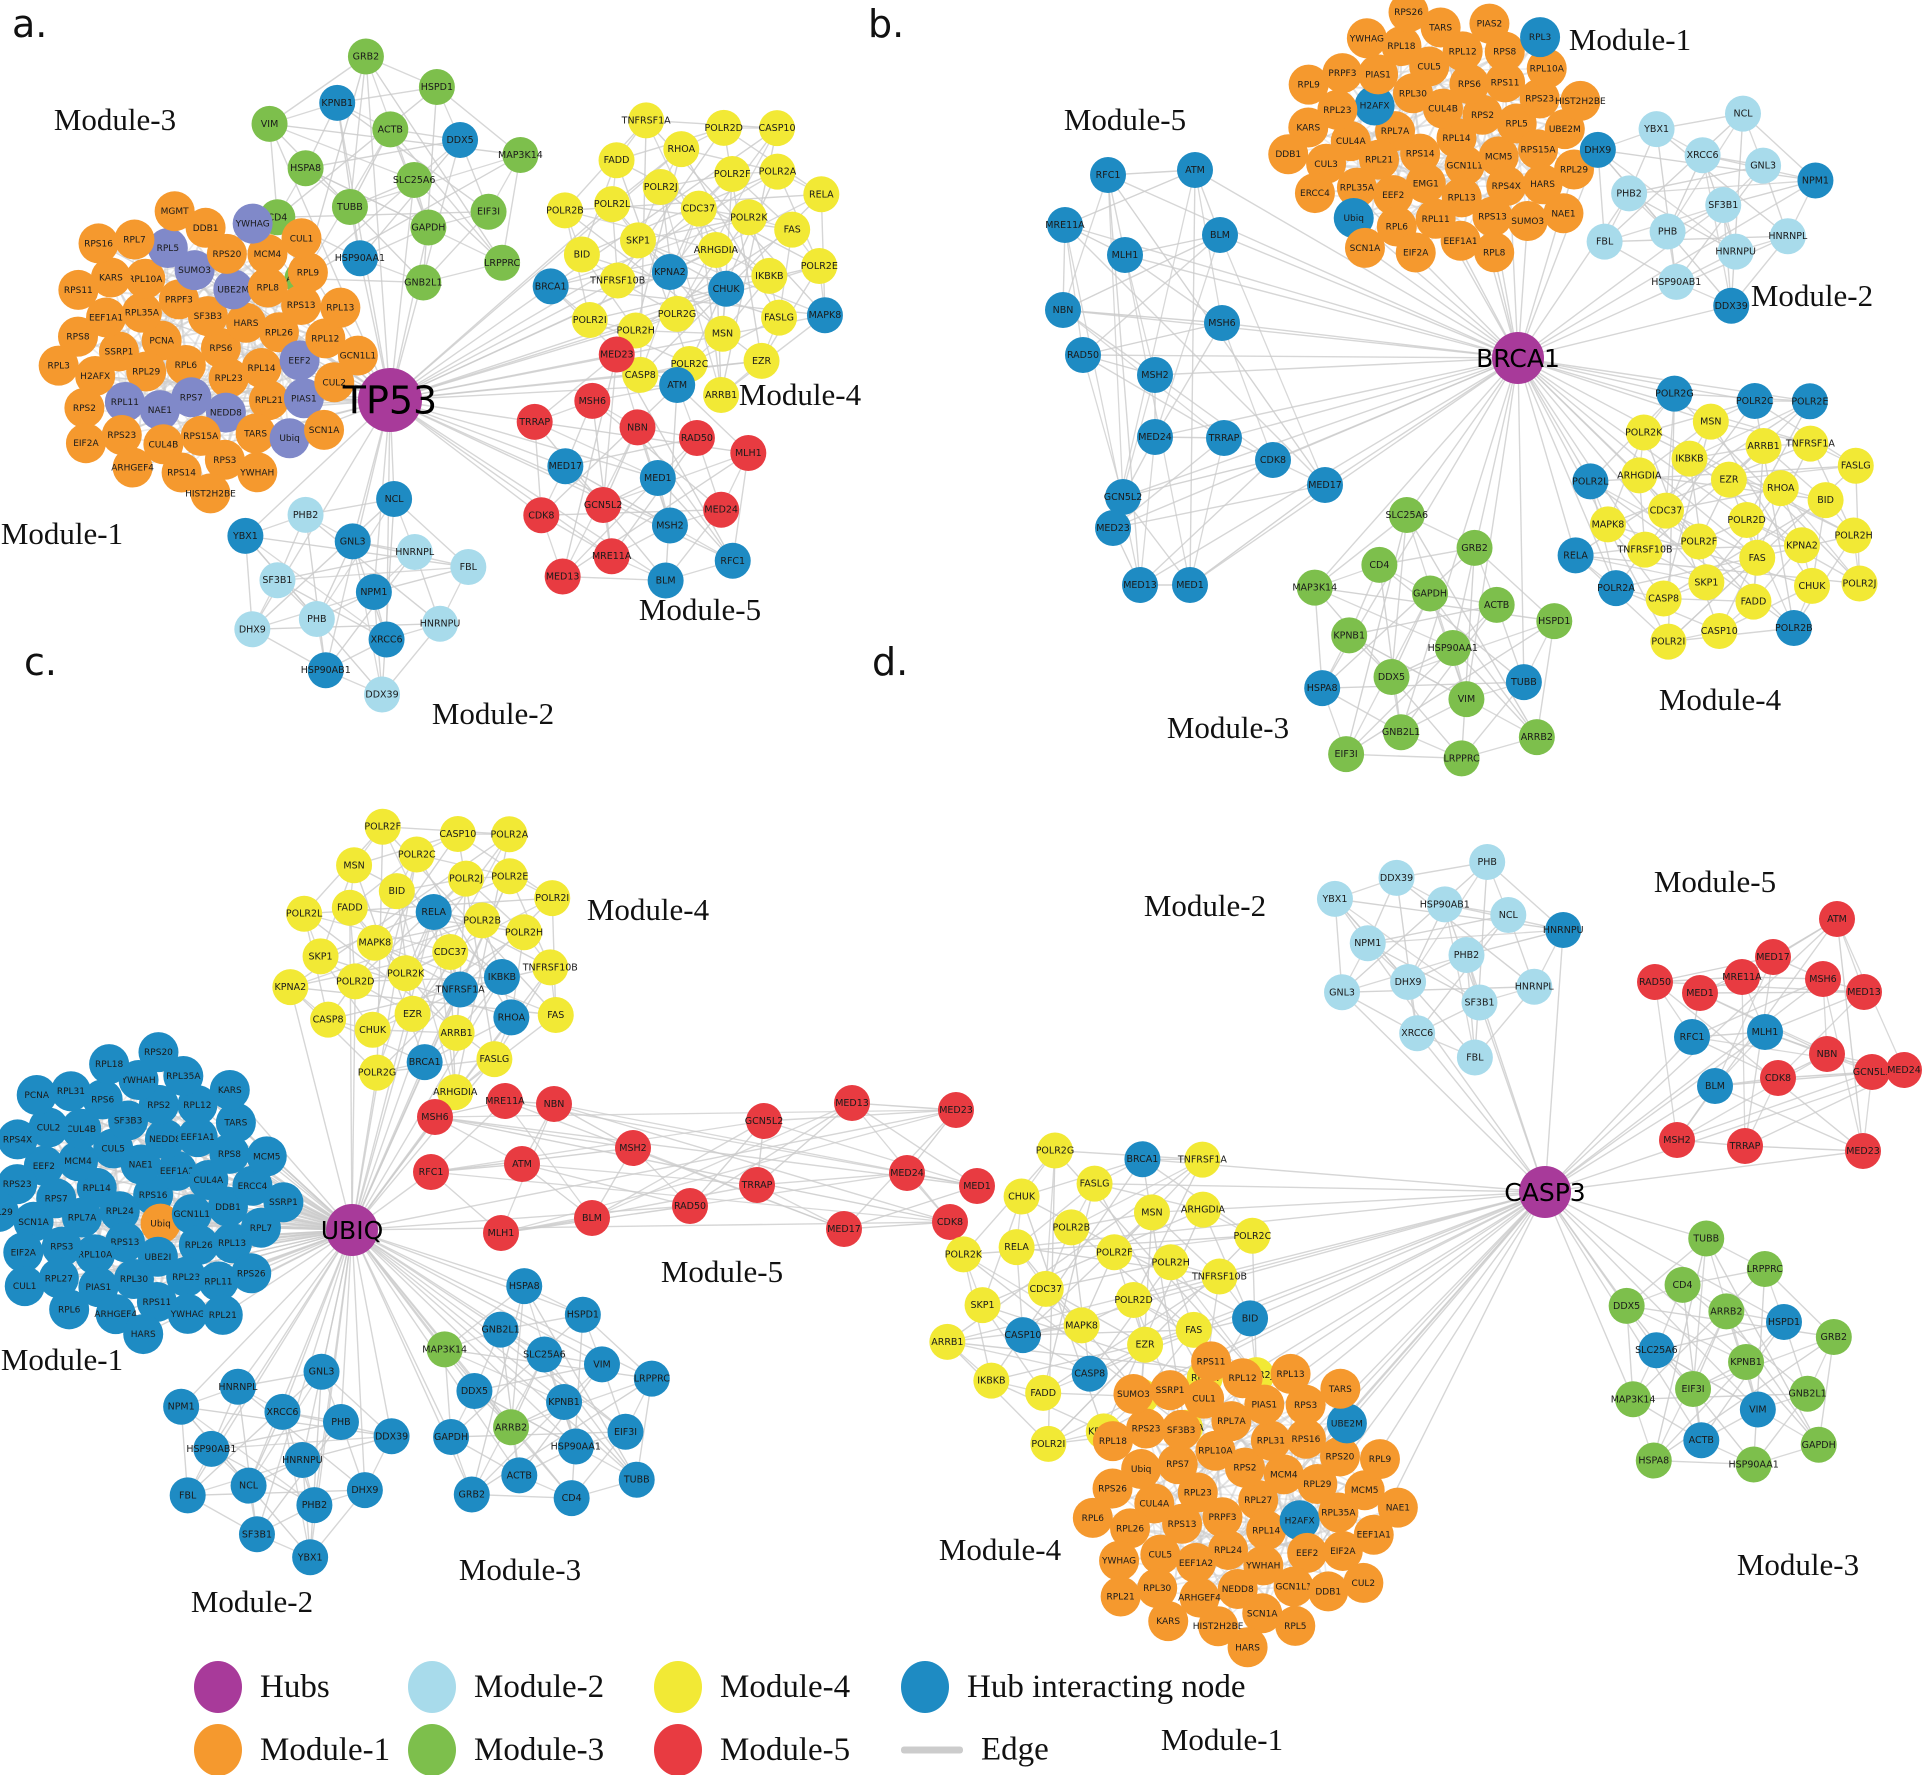  I want to click on node-POLR2C, so click(1252, 1235).